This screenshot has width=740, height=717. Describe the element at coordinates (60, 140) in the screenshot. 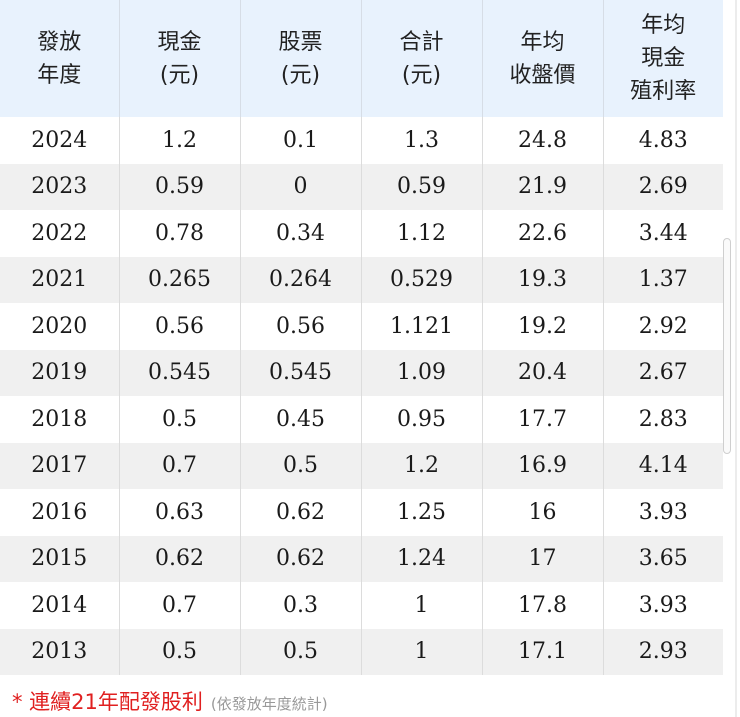

I see `cell-year: 2024` at that location.